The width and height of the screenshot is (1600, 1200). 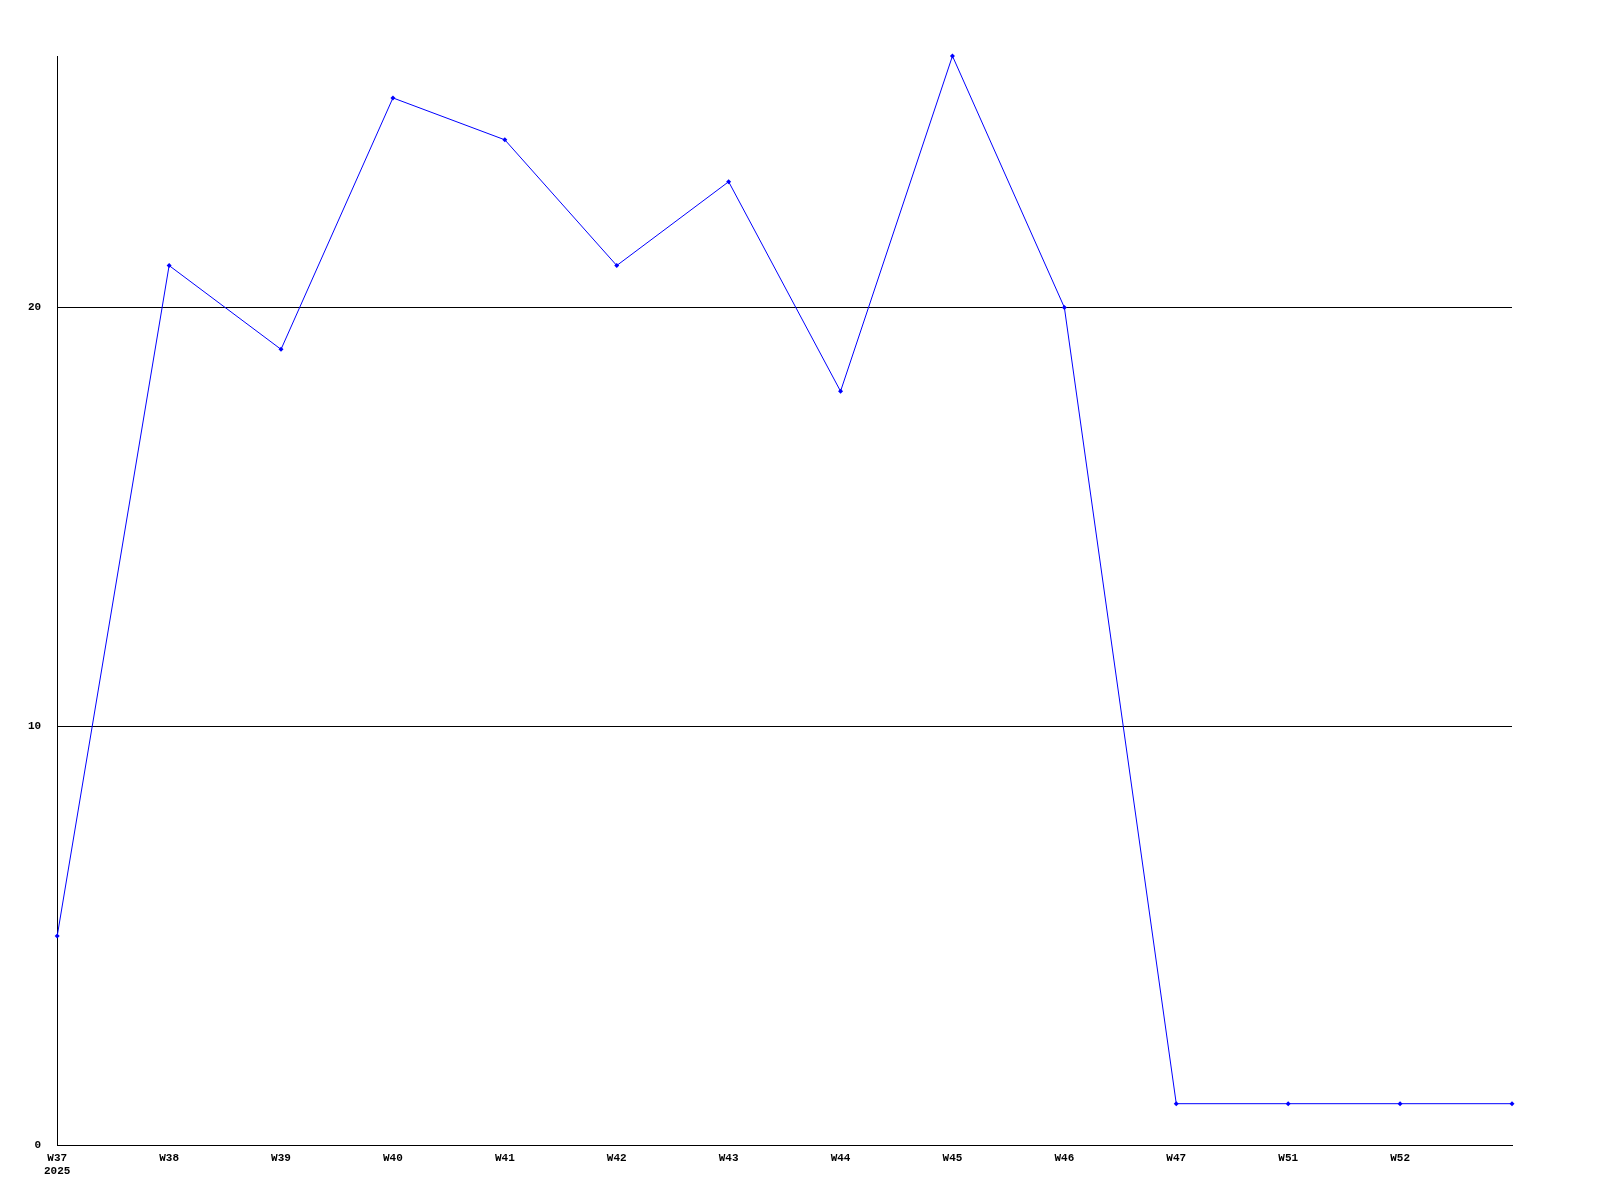 I want to click on y-tick-label: 0, so click(x=38, y=1145).